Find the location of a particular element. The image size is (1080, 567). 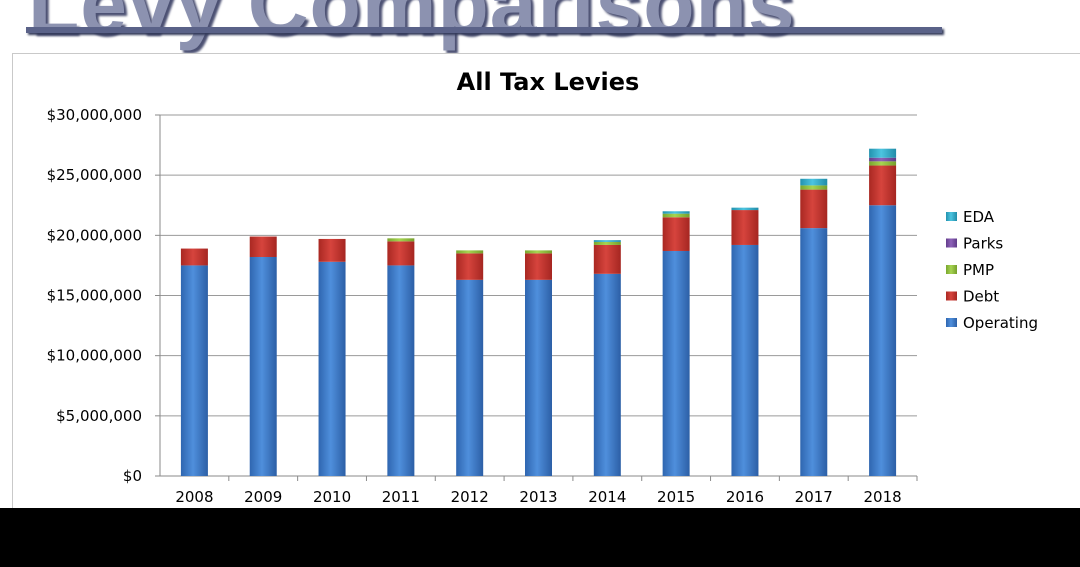

legend-item-operating: Operating is located at coordinates (992, 323).